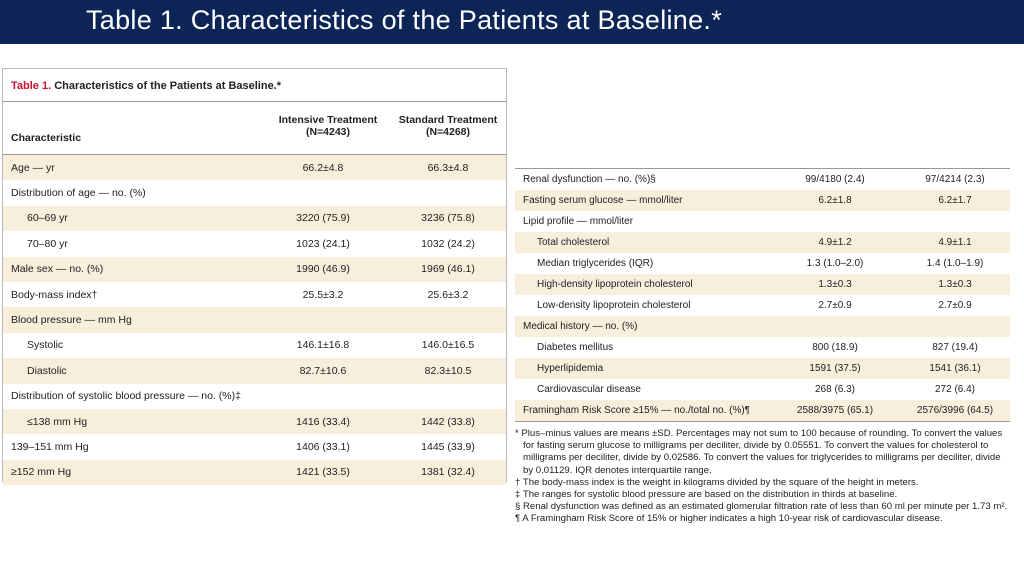 This screenshot has width=1024, height=576. Describe the element at coordinates (762, 221) in the screenshot. I see `table-row: Lipid profile — mmol/liter` at that location.